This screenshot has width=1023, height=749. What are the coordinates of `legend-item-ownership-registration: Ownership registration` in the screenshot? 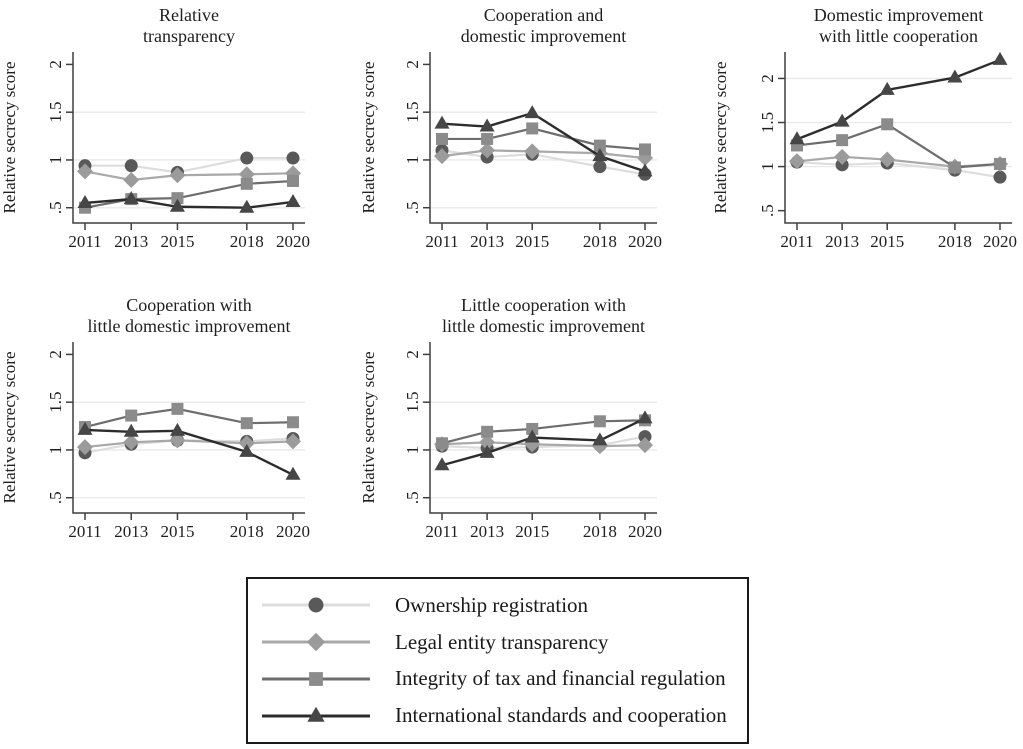 It's located at (503, 605).